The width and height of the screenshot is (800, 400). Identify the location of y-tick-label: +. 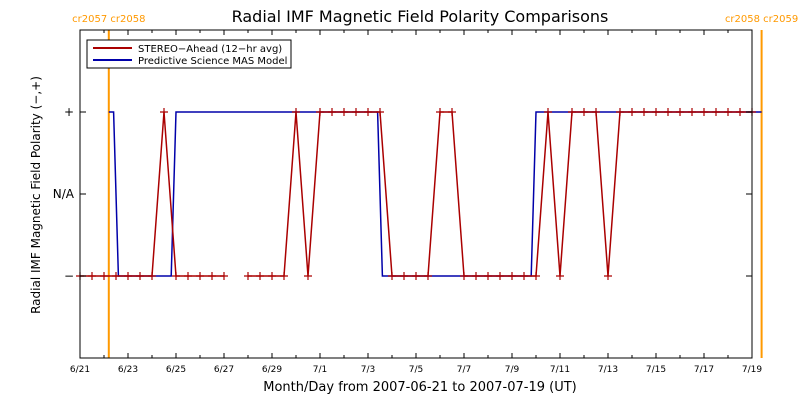
(69, 112).